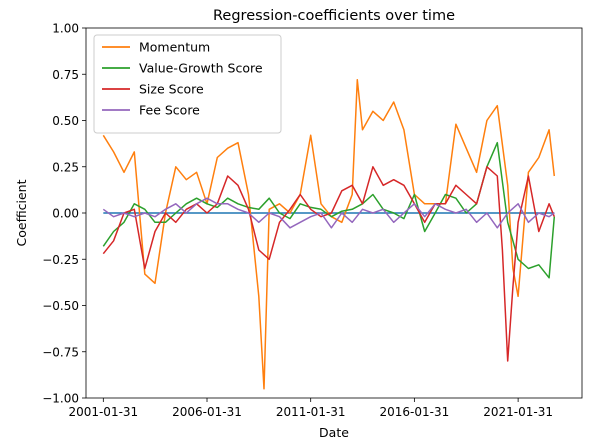 This screenshot has width=606, height=445. I want to click on y-tick-label: 0.50, so click(65, 121).